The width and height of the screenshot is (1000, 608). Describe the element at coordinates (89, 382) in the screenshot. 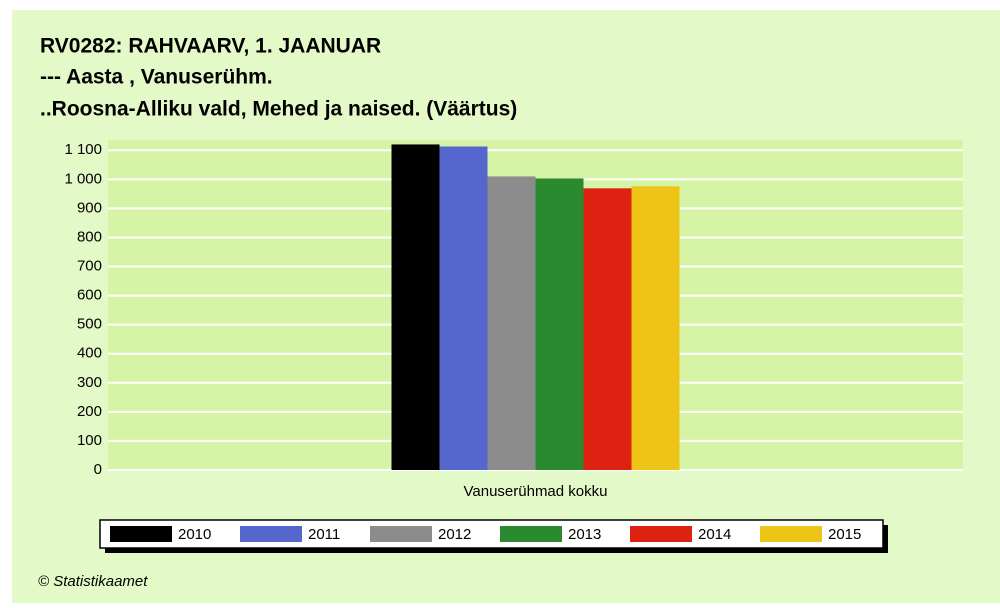

I see `y-tick-label: 300` at that location.